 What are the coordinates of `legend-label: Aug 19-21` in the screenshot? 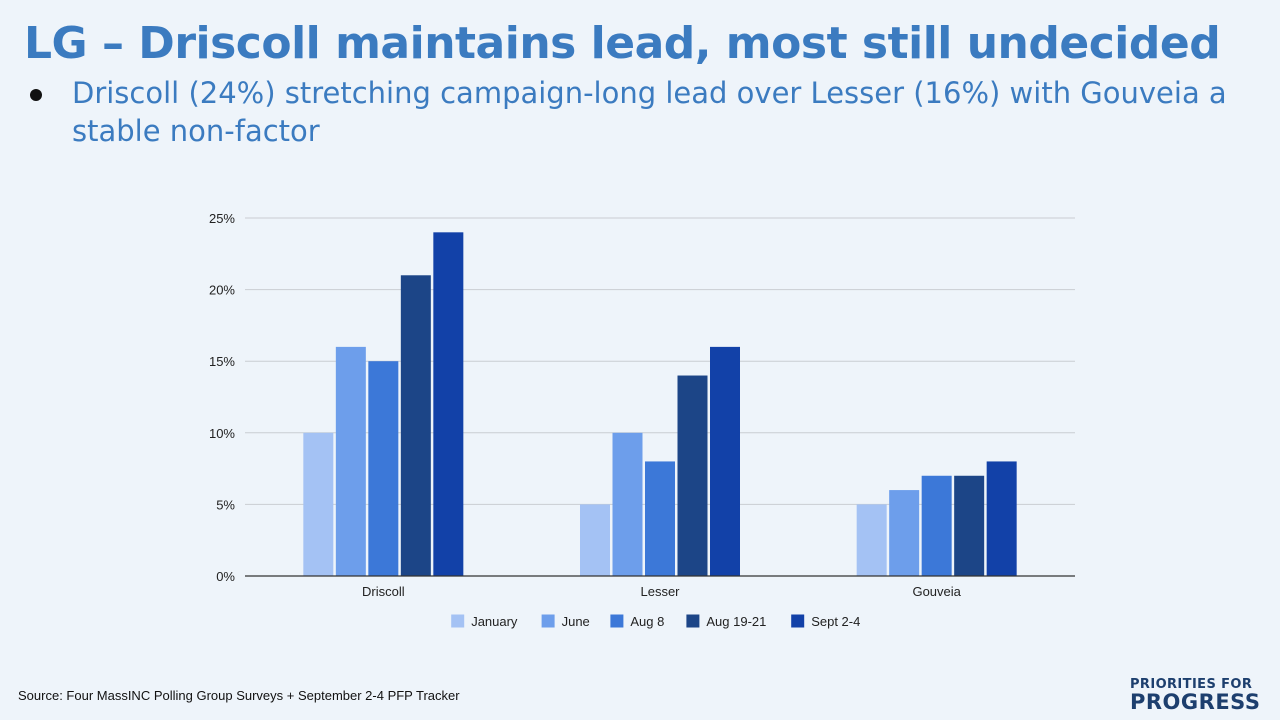 It's located at (736, 621).